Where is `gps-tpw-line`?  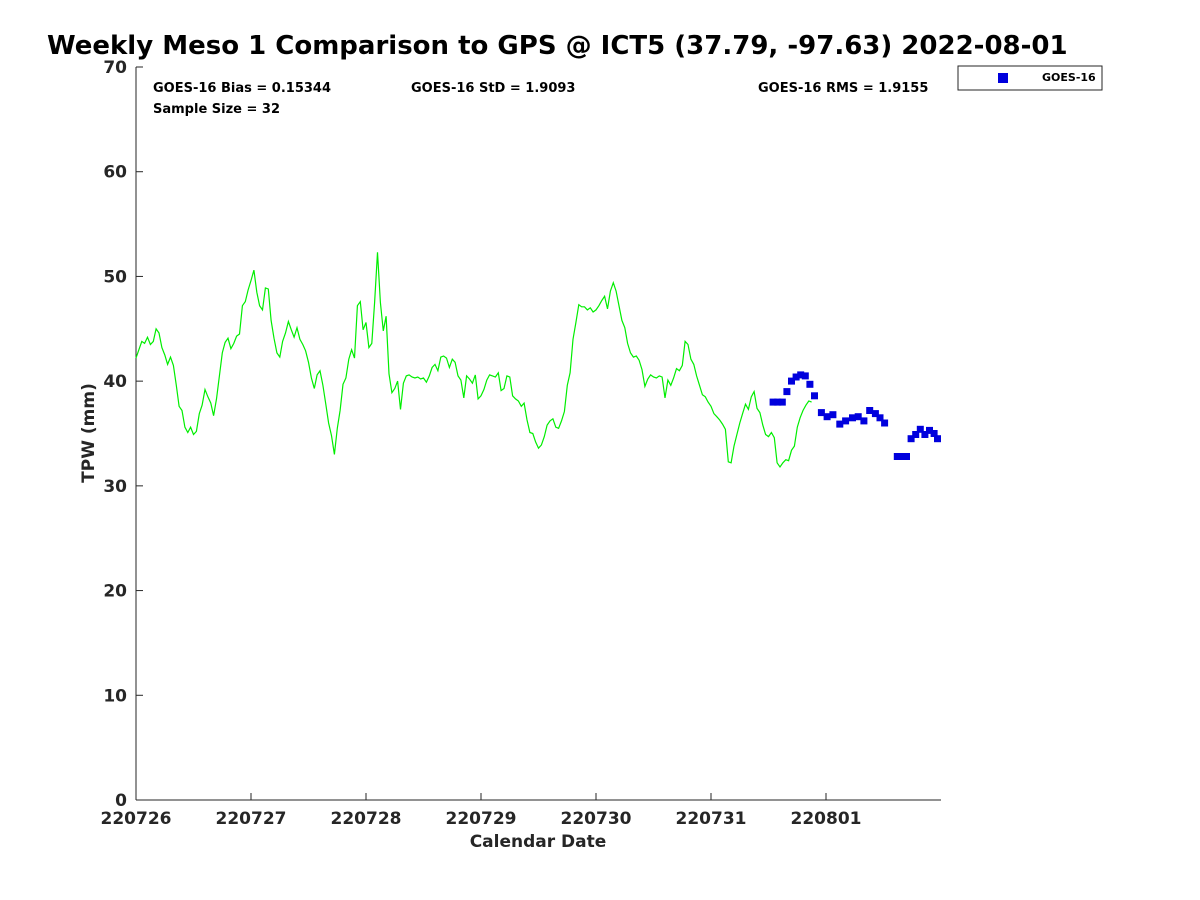
gps-tpw-line is located at coordinates (473, 360).